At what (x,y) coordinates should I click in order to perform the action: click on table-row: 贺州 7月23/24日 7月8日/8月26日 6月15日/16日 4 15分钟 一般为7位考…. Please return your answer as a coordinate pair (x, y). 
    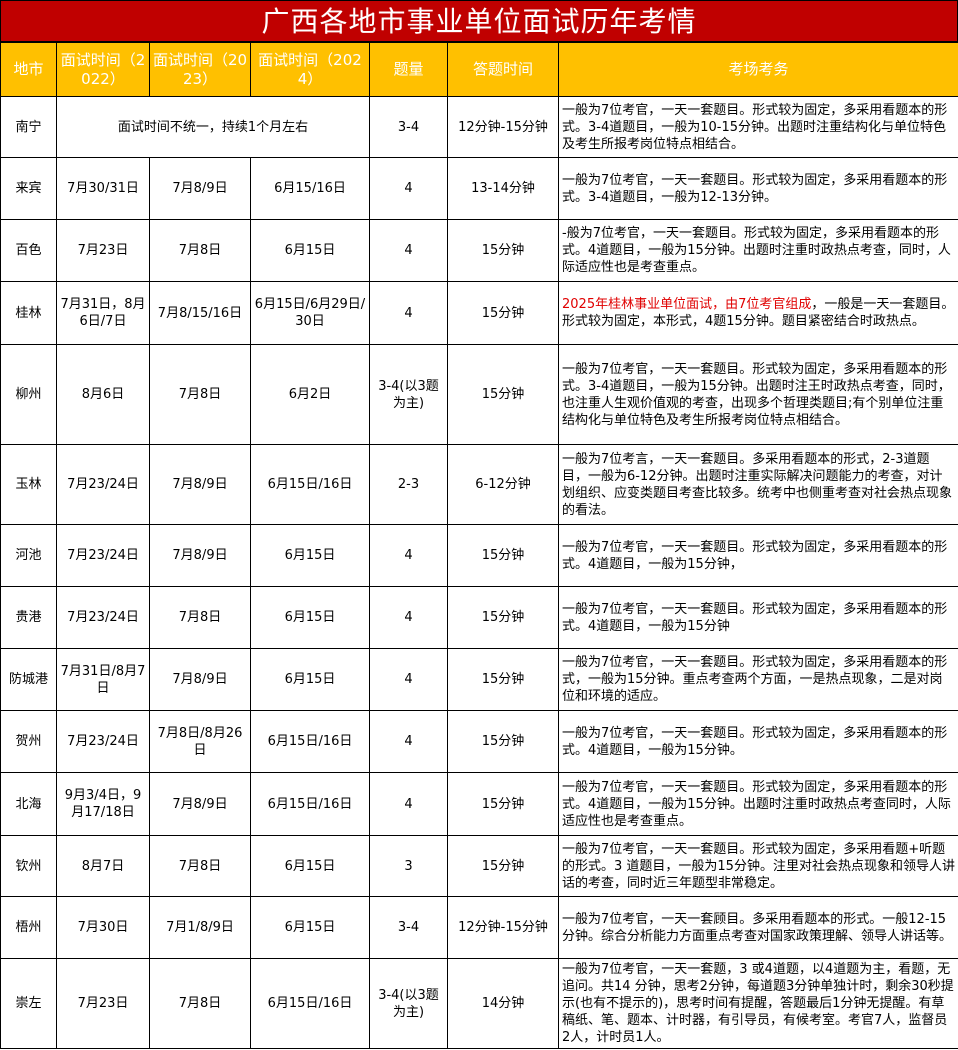
    Looking at the image, I should click on (479, 741).